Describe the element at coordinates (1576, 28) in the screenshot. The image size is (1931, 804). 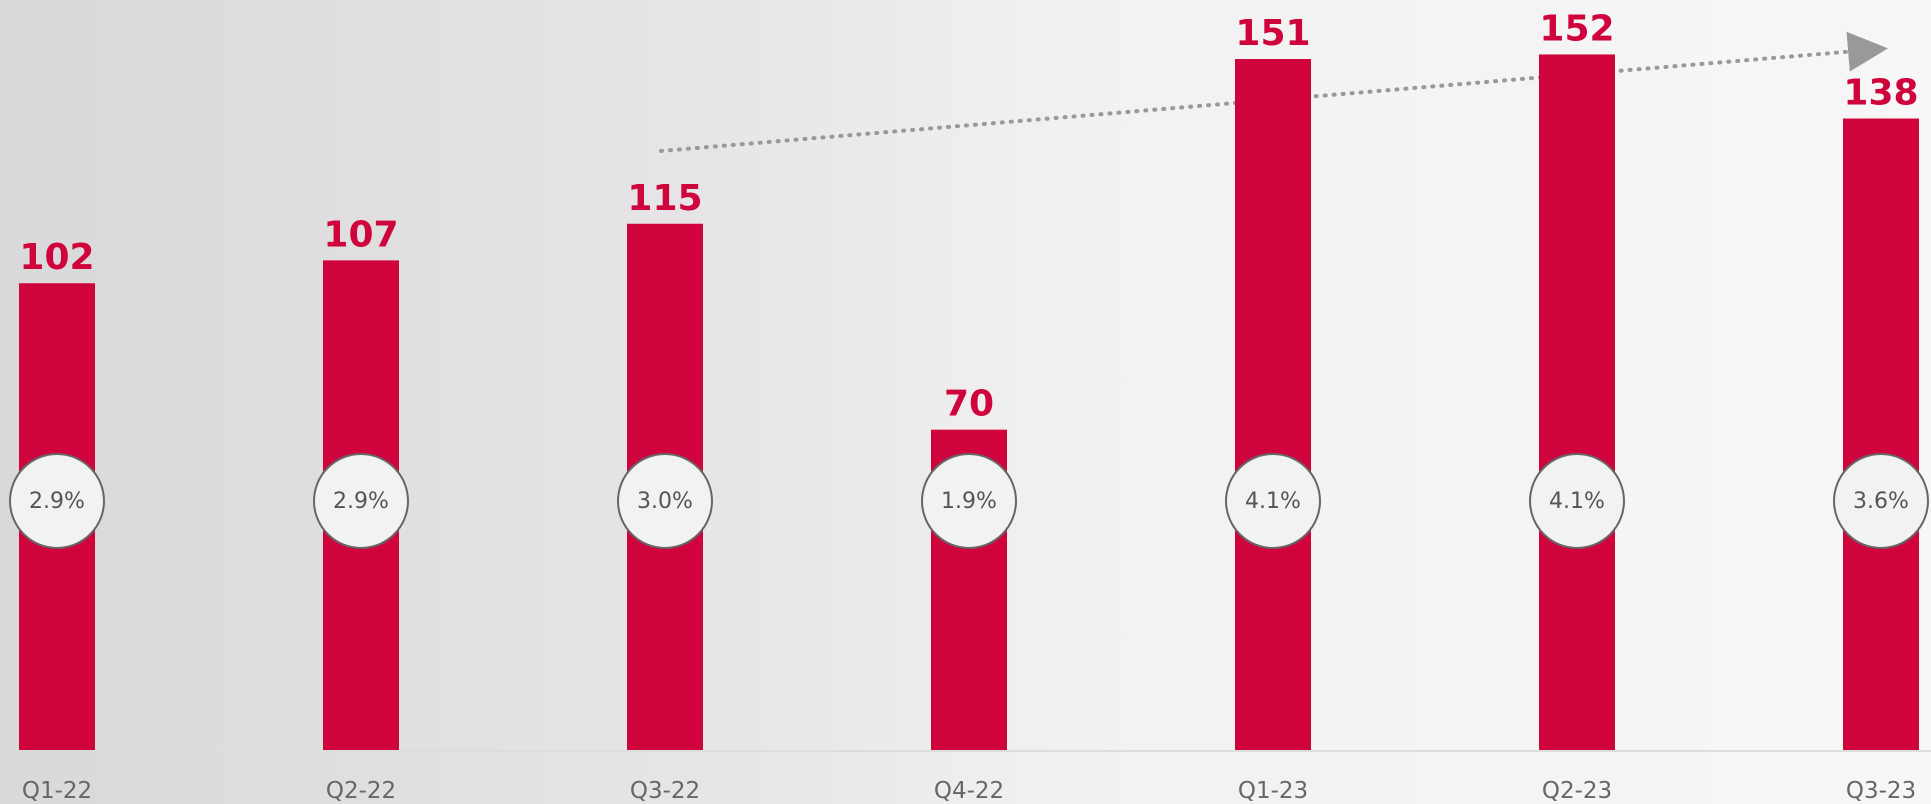
I see `value-label: 152` at that location.